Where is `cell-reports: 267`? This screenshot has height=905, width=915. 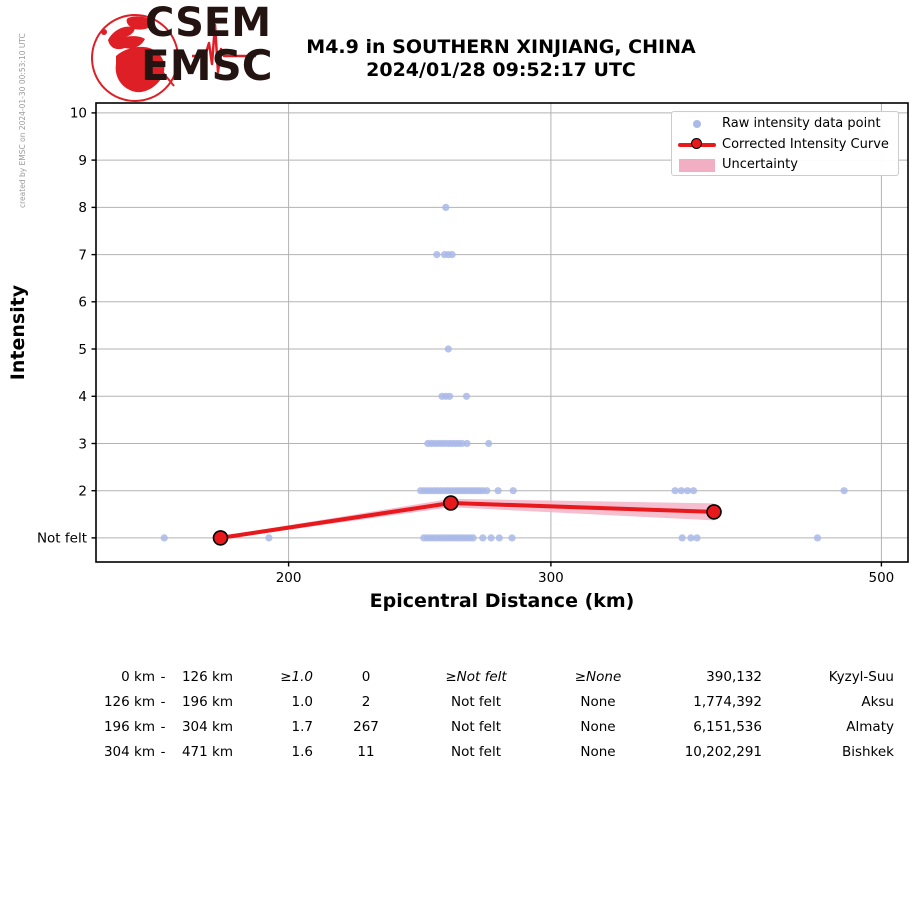
cell-reports: 267 is located at coordinates (366, 727).